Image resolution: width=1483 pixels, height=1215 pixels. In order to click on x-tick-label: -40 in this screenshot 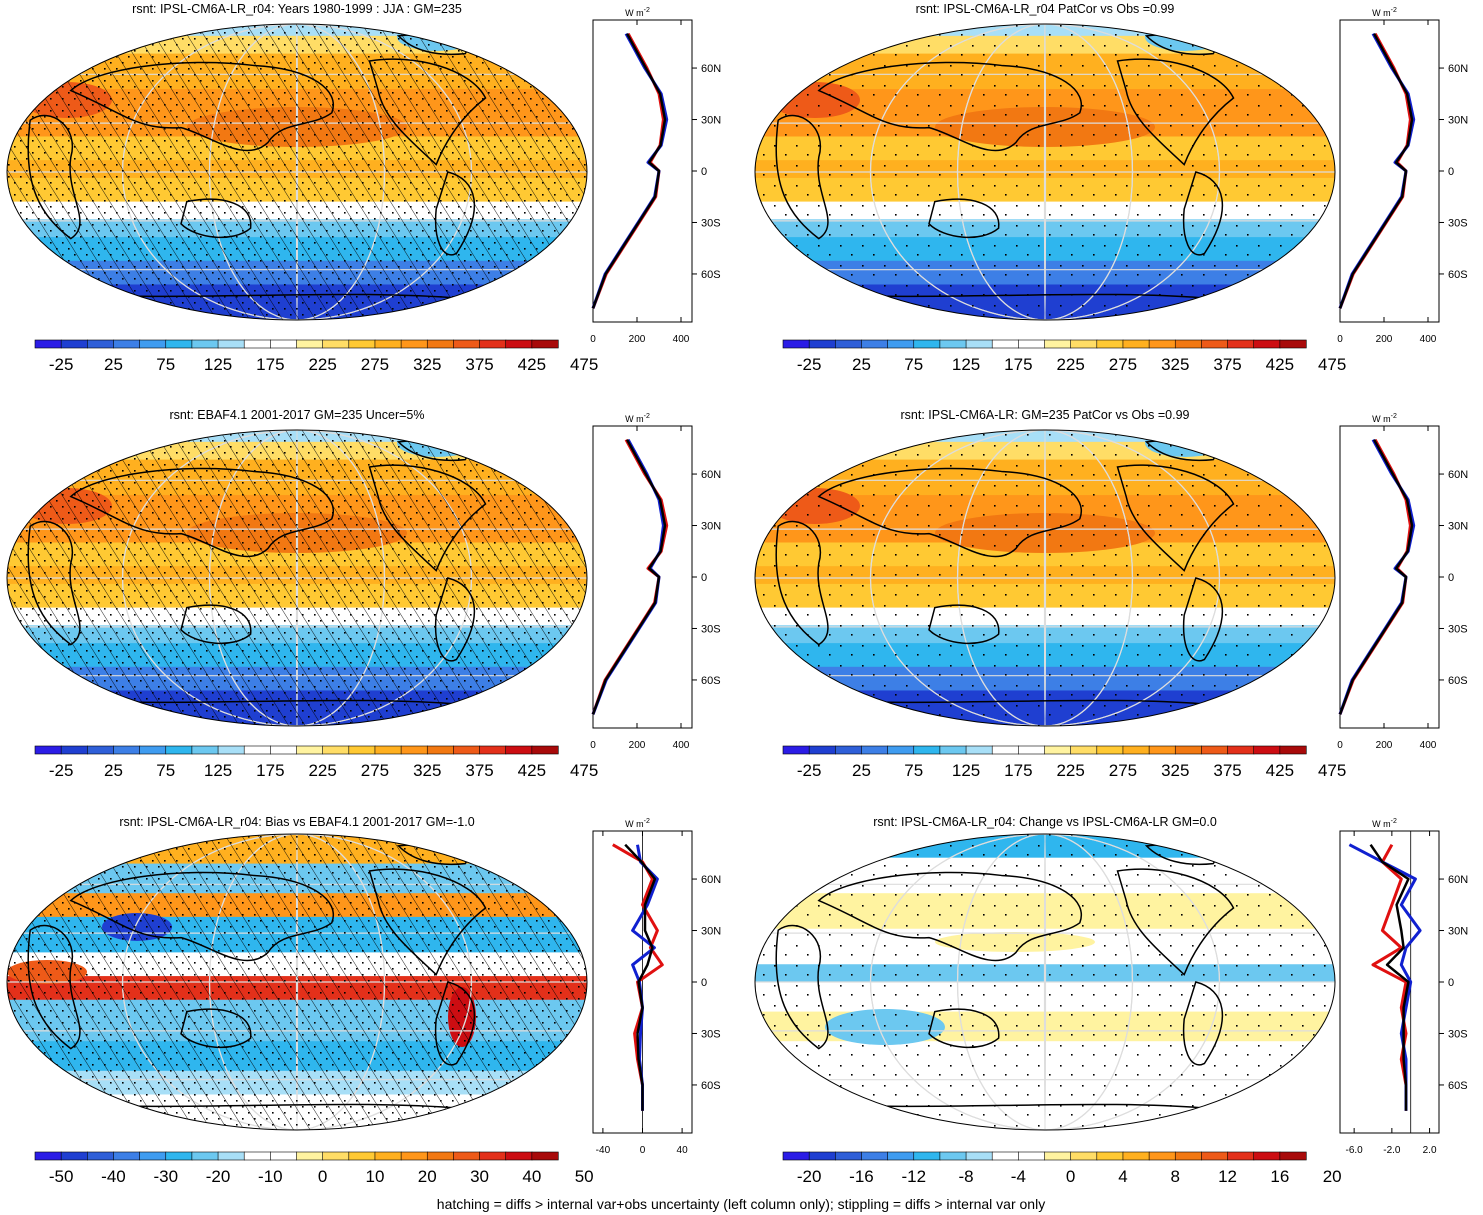, I will do `click(603, 1150)`.